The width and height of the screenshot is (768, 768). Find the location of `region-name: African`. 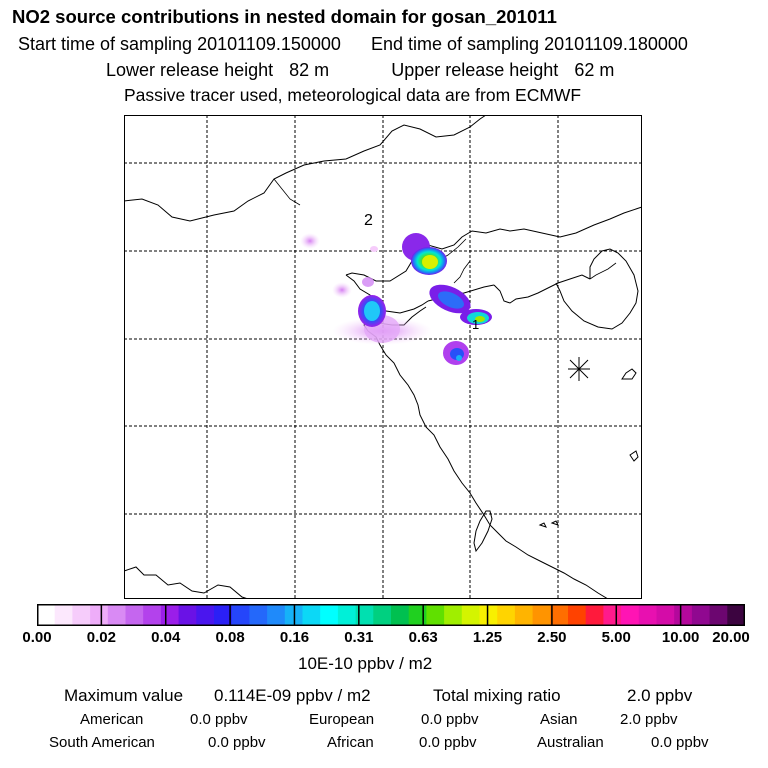

region-name: African is located at coordinates (350, 742).